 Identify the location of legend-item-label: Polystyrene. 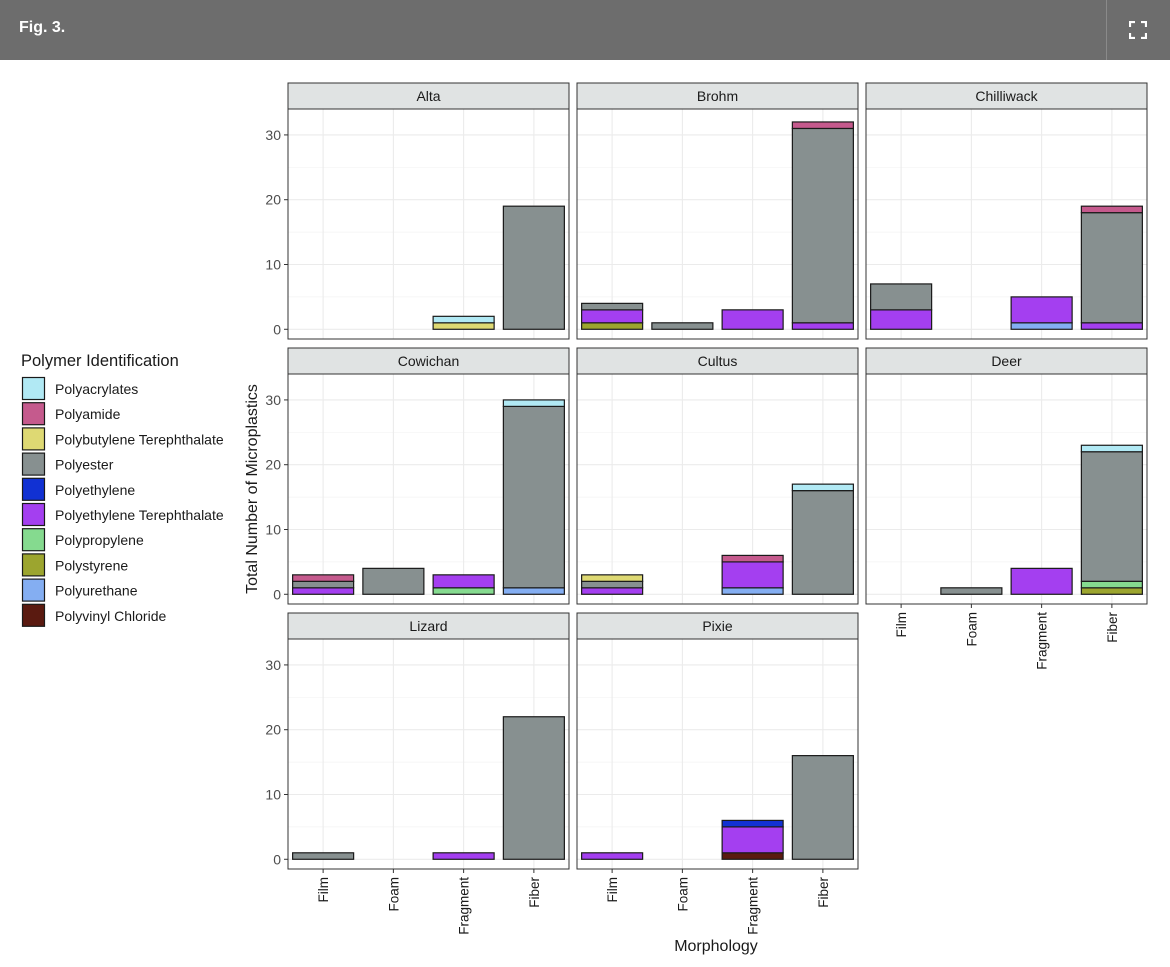
(91, 565).